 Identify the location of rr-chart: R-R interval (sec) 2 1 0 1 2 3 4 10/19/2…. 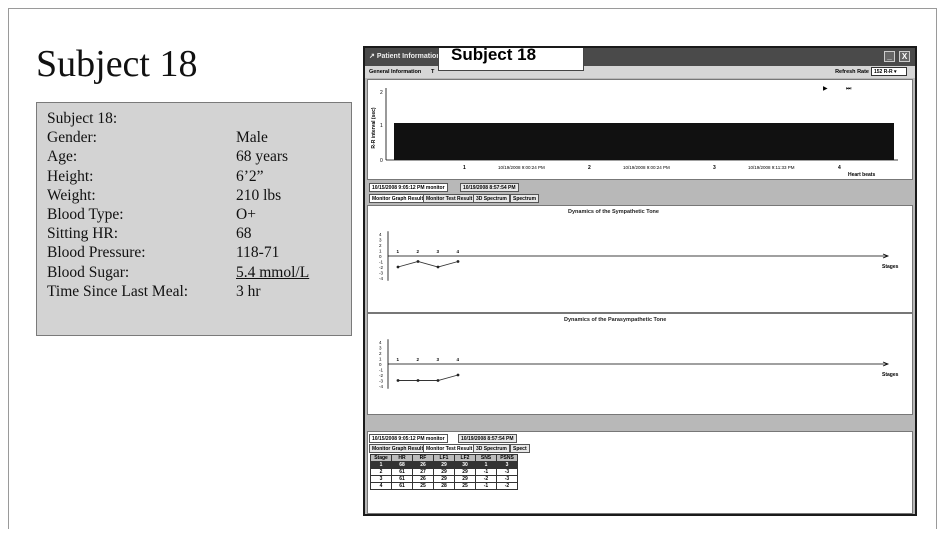
(634, 132).